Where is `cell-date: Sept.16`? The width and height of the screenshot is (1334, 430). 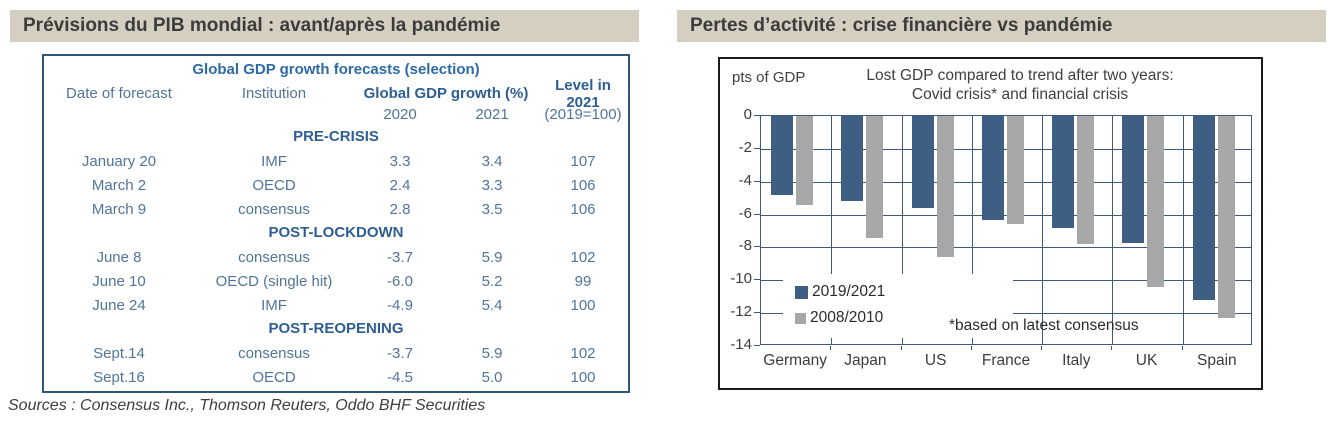 cell-date: Sept.16 is located at coordinates (119, 377).